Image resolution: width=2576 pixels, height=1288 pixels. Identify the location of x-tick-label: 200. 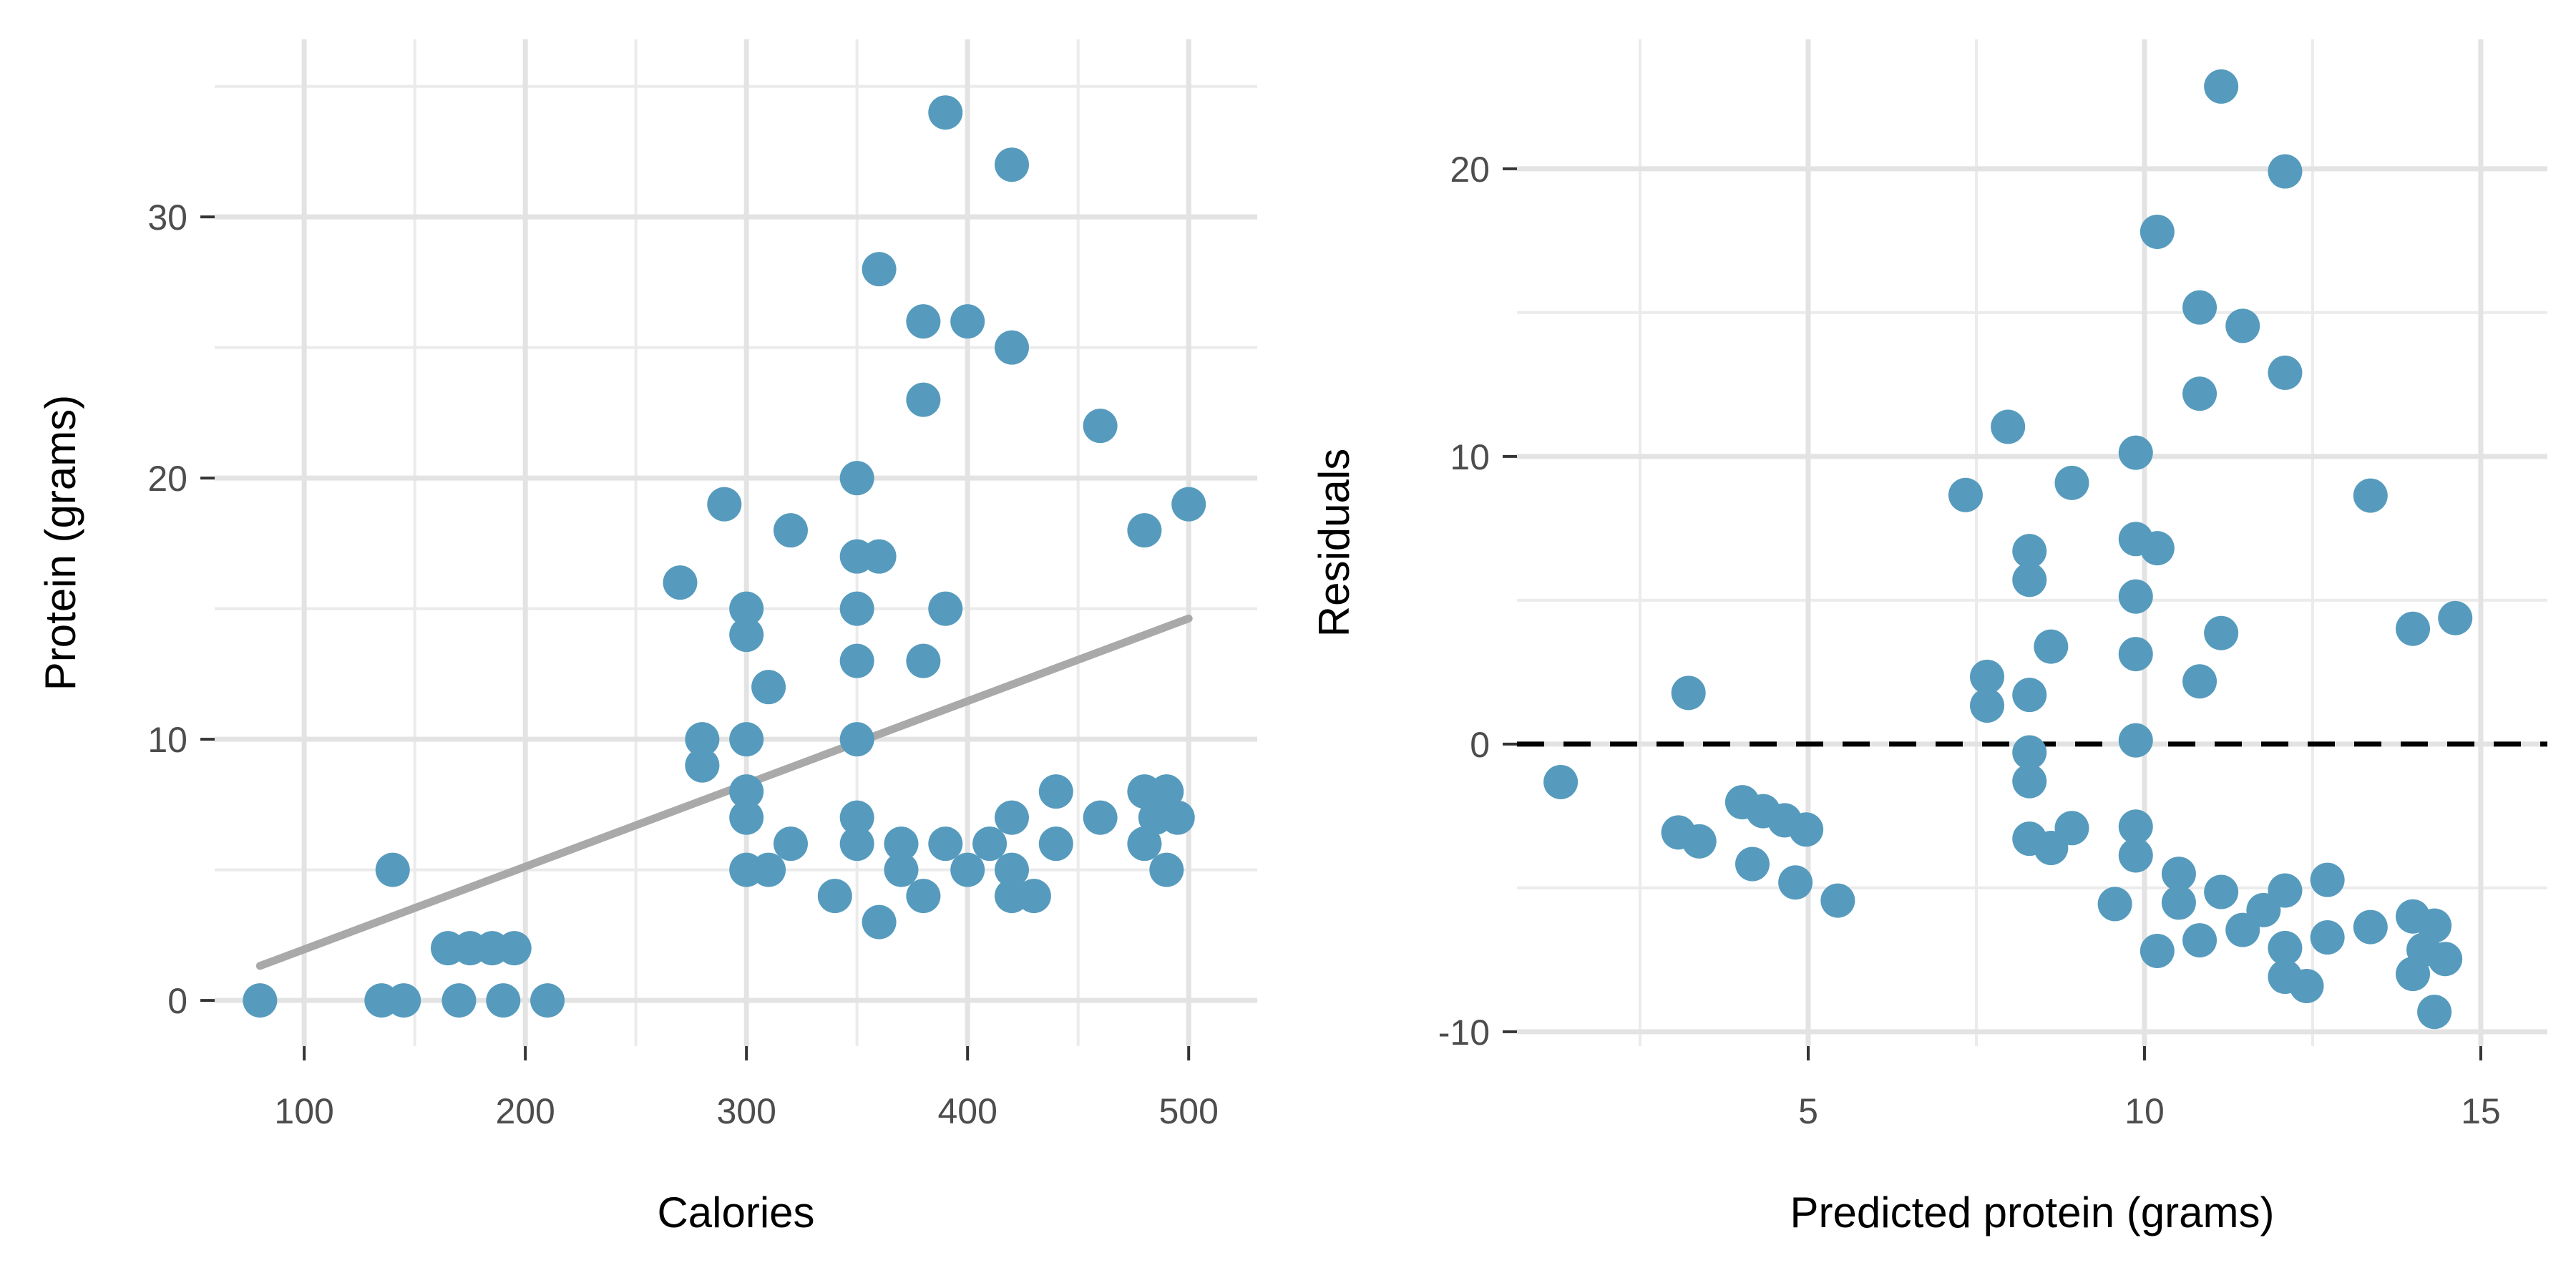
(525, 1111).